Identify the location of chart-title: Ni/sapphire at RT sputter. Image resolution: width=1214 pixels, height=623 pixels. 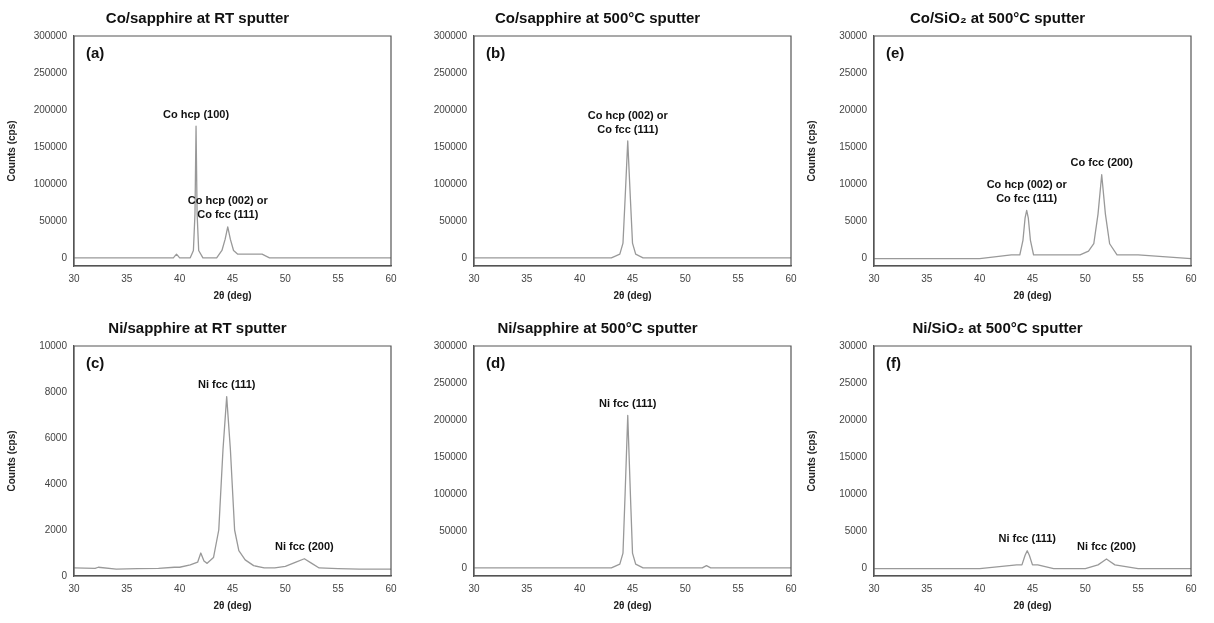
(197, 328).